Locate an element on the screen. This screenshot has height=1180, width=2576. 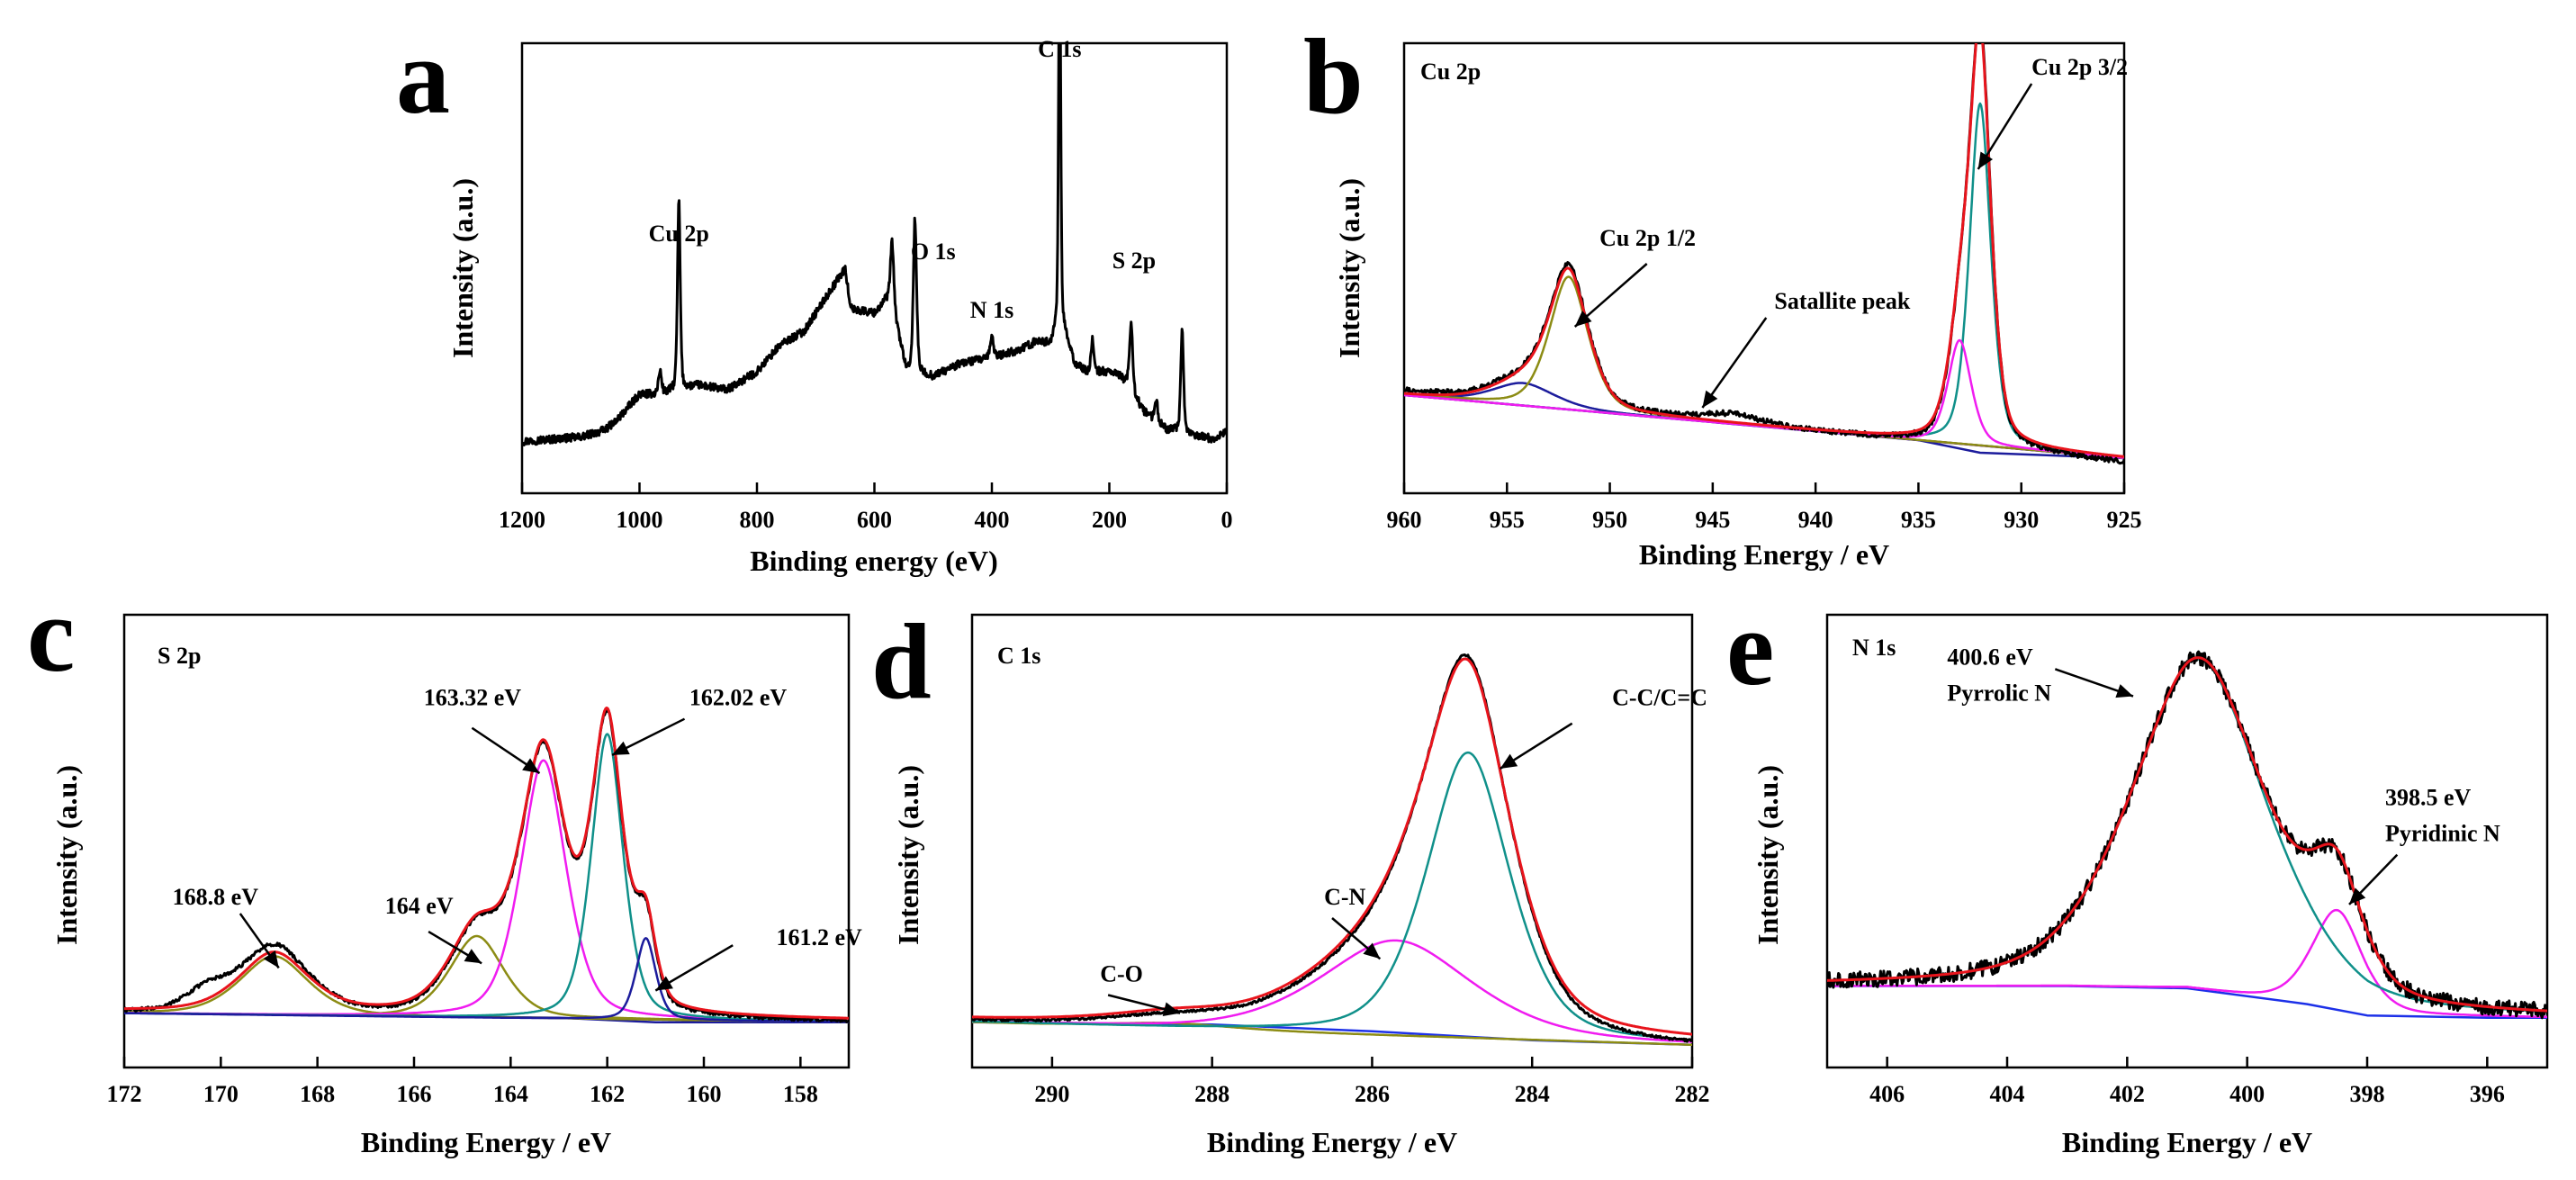
panel-c-ylabel: Intensity (a.u.) is located at coordinates (66, 855).